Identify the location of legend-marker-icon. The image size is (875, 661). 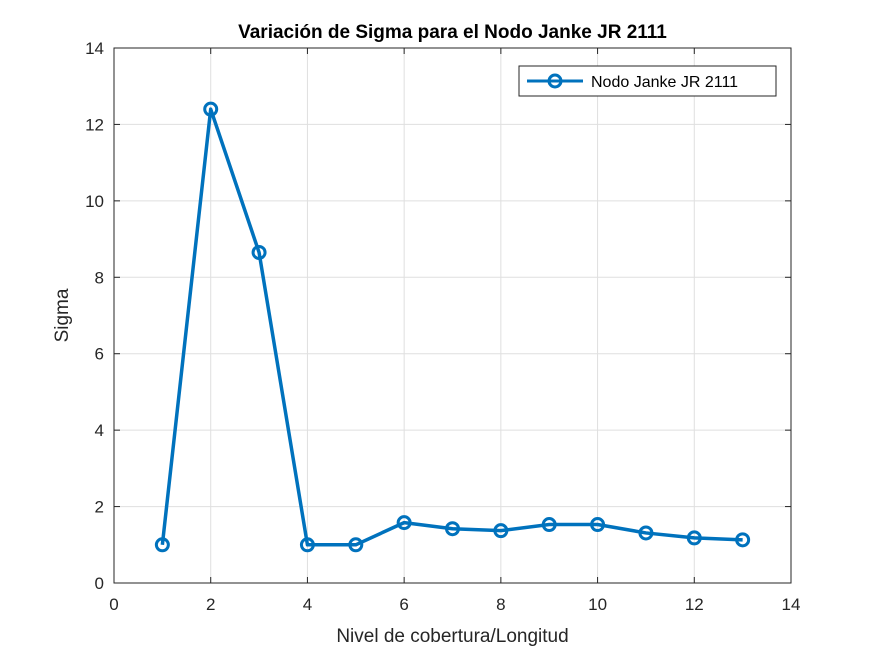
(555, 81).